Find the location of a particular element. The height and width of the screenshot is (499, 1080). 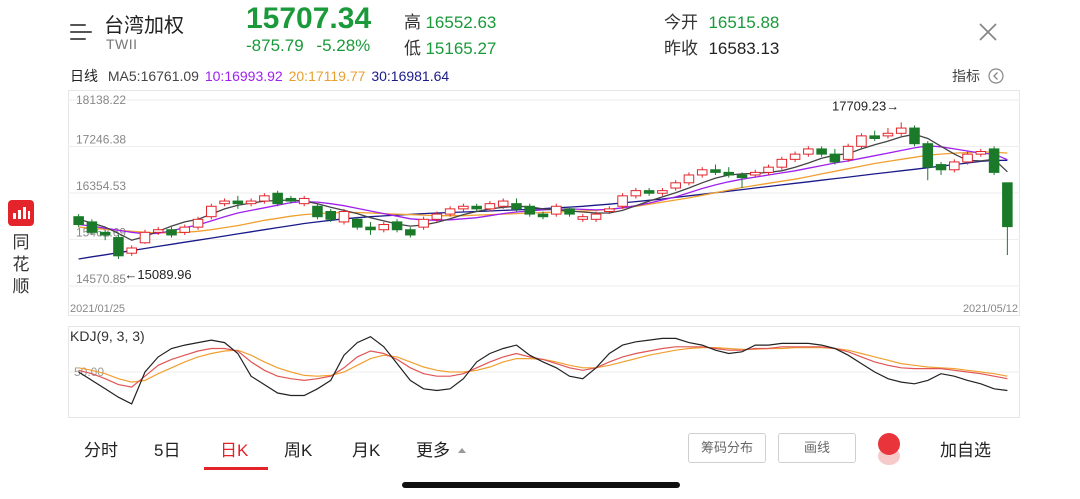

low-label: 低 is located at coordinates (412, 48).